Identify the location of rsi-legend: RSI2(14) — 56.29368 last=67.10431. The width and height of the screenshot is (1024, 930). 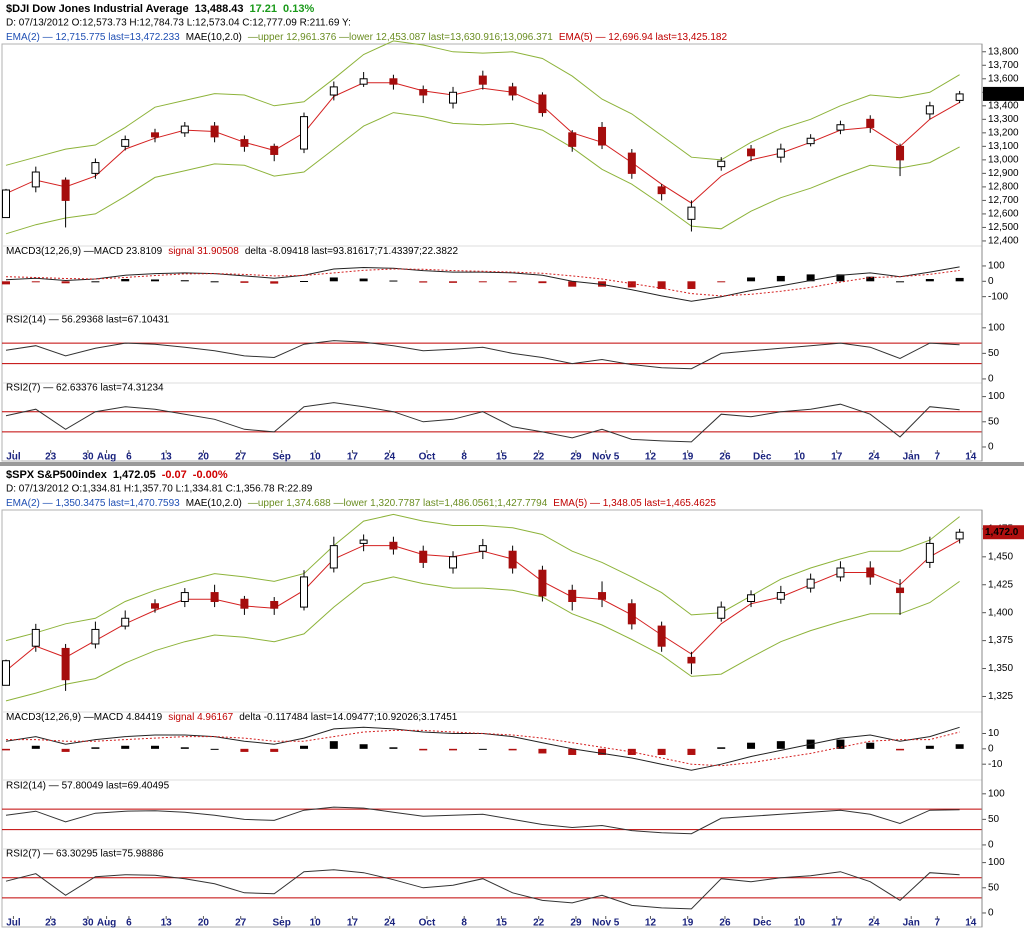
(88, 320).